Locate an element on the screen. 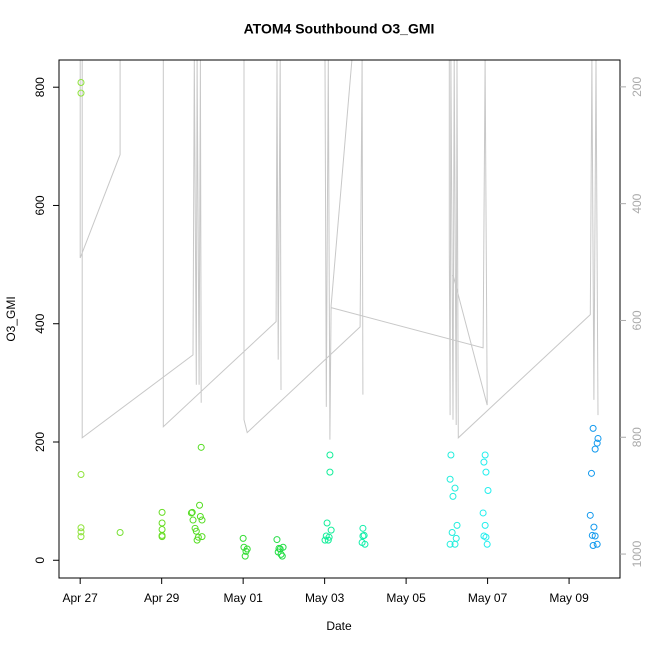 The height and width of the screenshot is (655, 650). chart-title: ATOM4 Southbound O3_GMI is located at coordinates (339, 29).